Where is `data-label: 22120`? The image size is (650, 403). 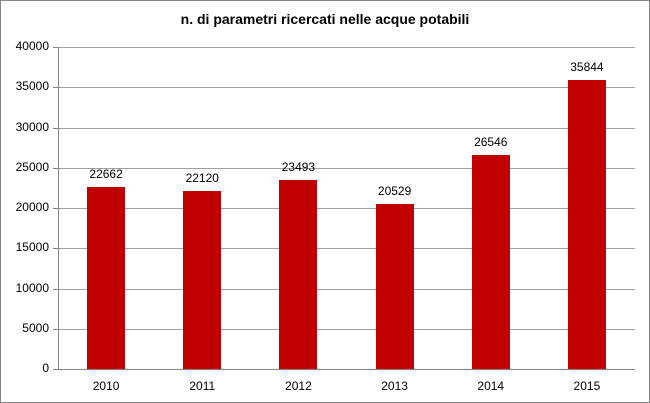 data-label: 22120 is located at coordinates (202, 177).